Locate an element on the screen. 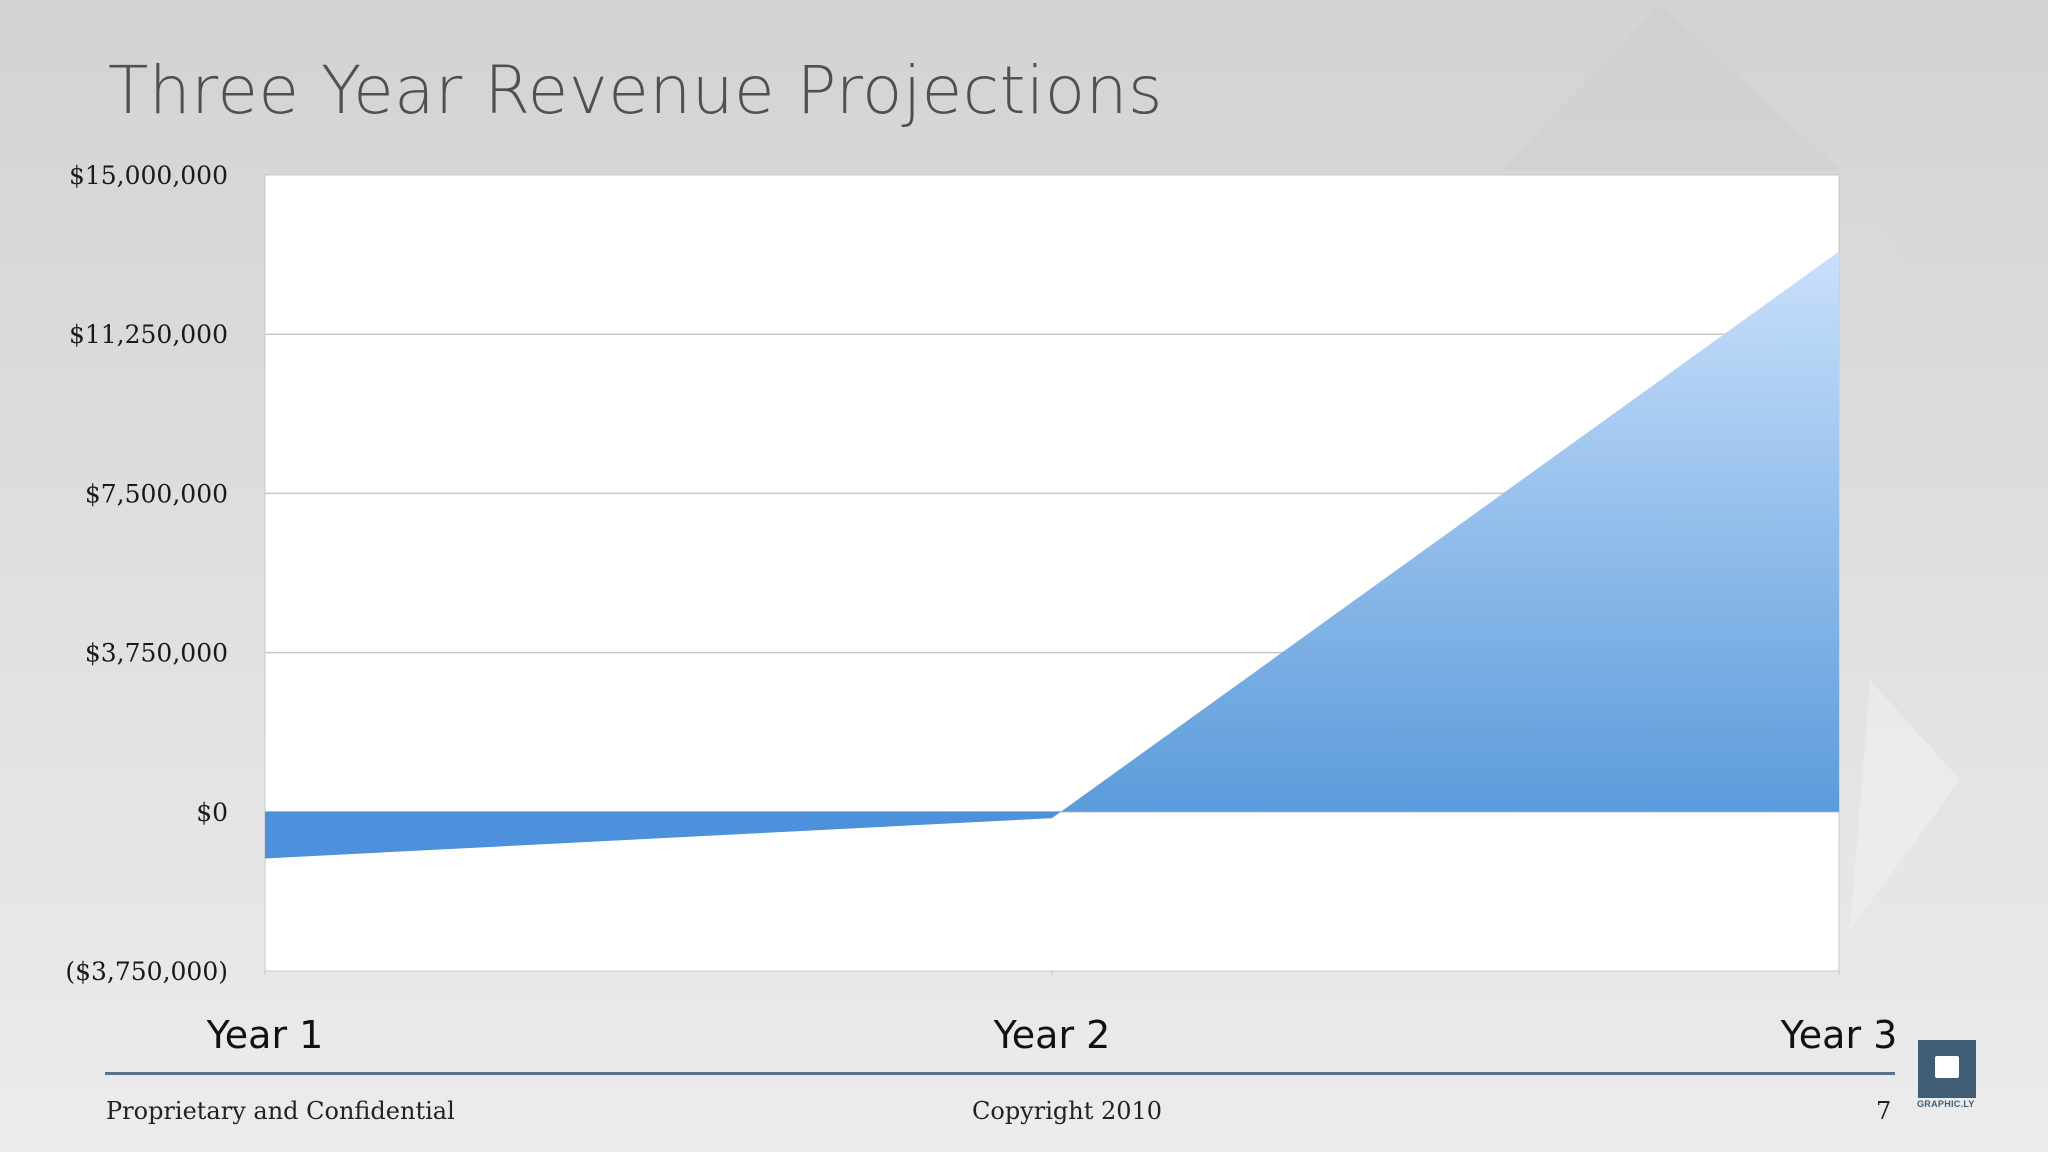 The image size is (2048, 1152). y-tick-label: $15,000,000 is located at coordinates (148, 175).